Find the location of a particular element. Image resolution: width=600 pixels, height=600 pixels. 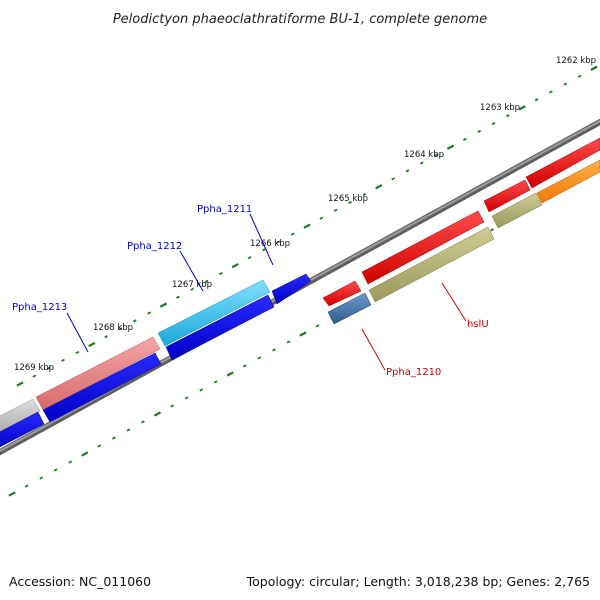

gene-hslu-feature is located at coordinates (431, 264).